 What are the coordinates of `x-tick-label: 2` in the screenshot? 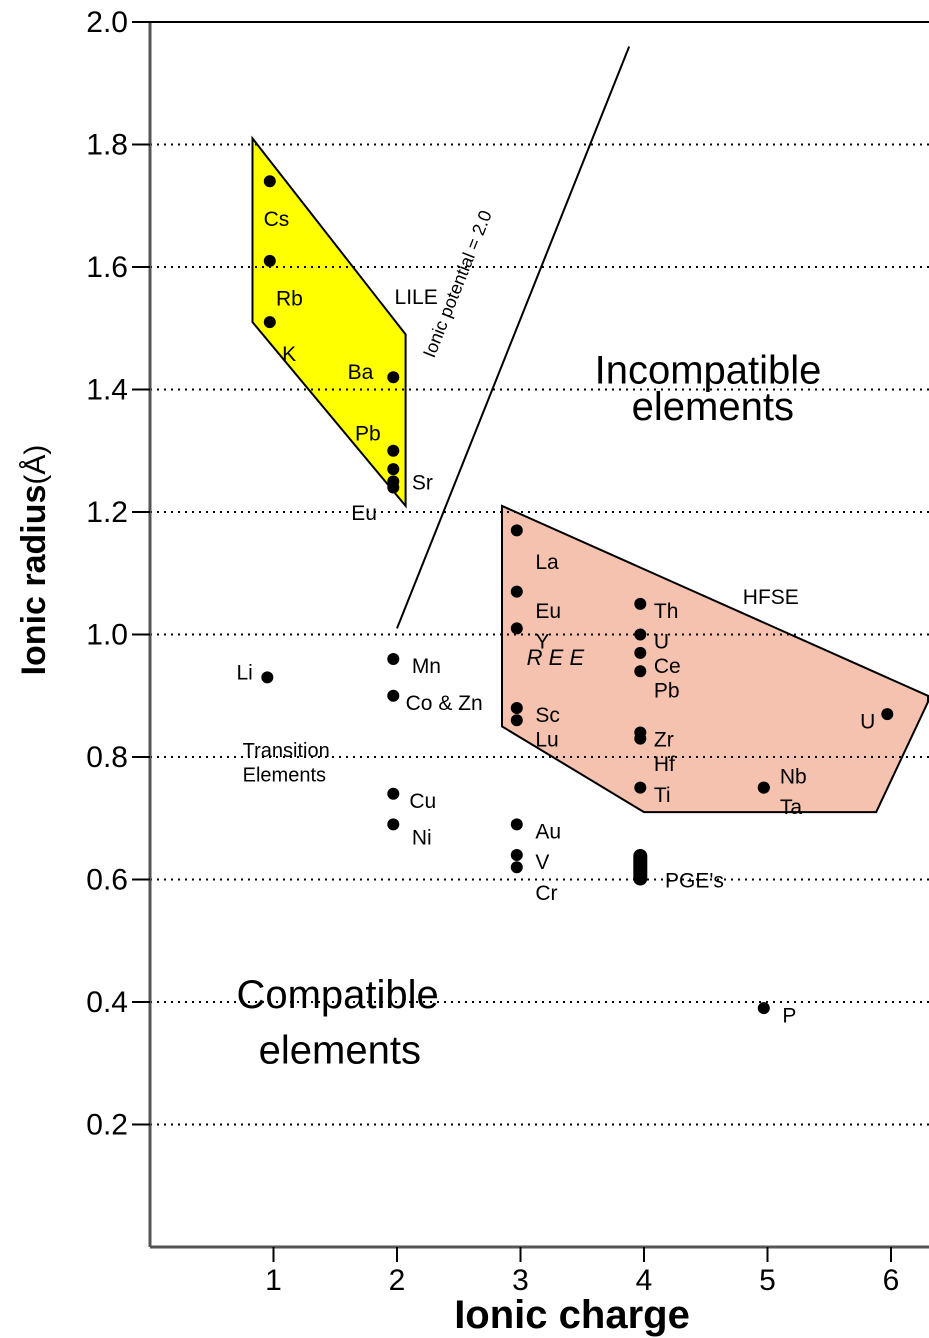 It's located at (397, 1280).